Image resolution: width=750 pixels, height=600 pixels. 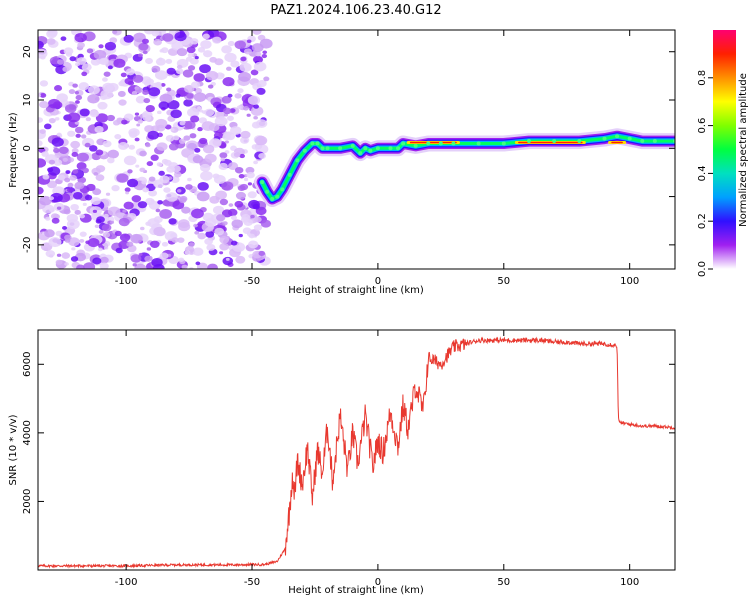 What do you see at coordinates (705, 173) in the screenshot?
I see `colorbar-ticks: 0.0 0.2 0.4 0.6 0.8` at bounding box center [705, 173].